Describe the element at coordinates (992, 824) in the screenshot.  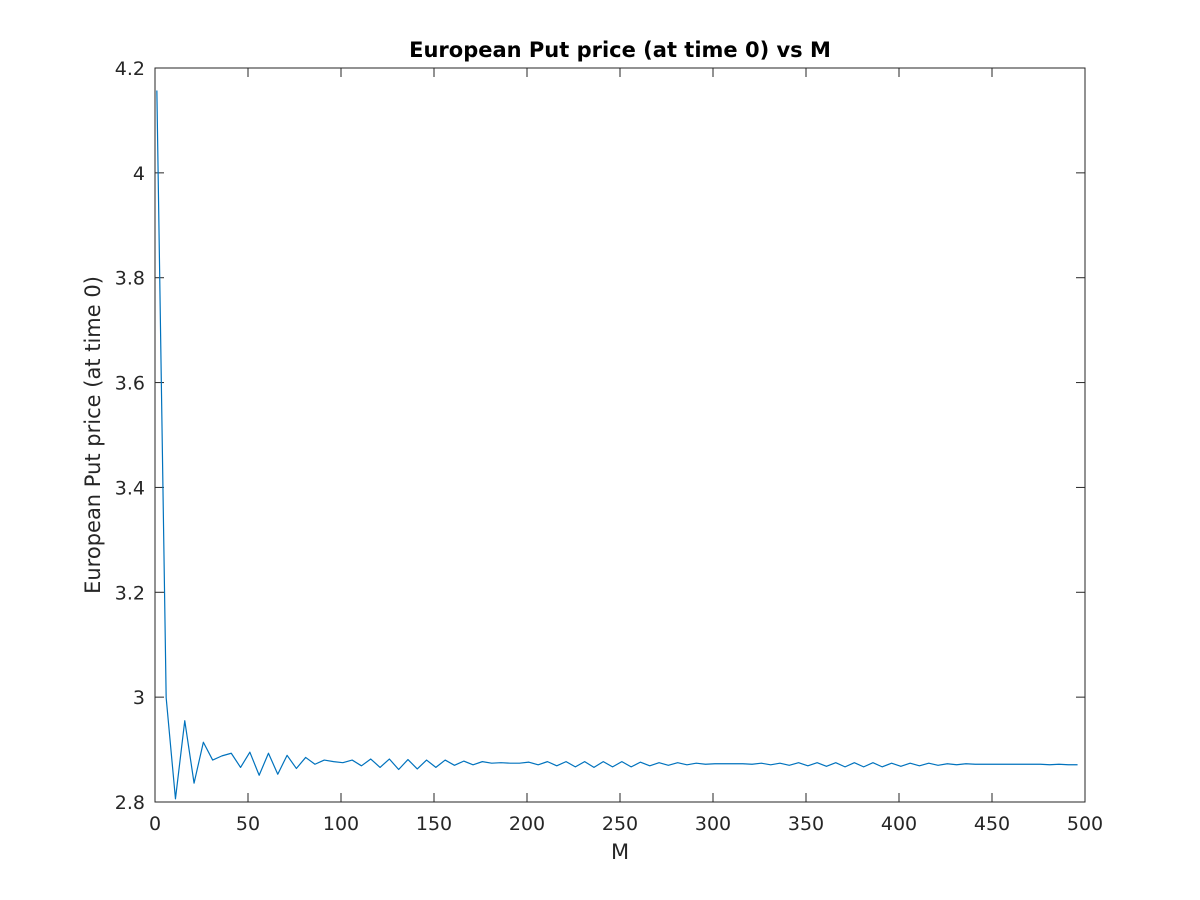
I see `x-tick-label: 450` at that location.